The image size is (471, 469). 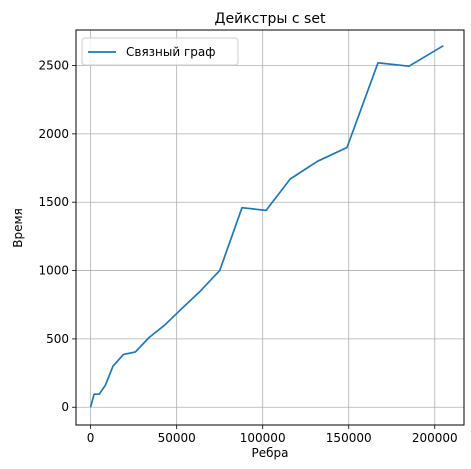 What do you see at coordinates (57, 236) in the screenshot?
I see `y-ticks: 0 500 1000 1500 2000 2500` at bounding box center [57, 236].